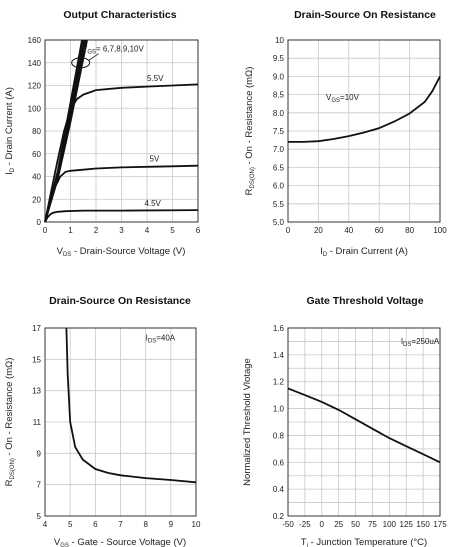  What do you see at coordinates (379, 230) in the screenshot?
I see `x-tick-label: 60` at bounding box center [379, 230].